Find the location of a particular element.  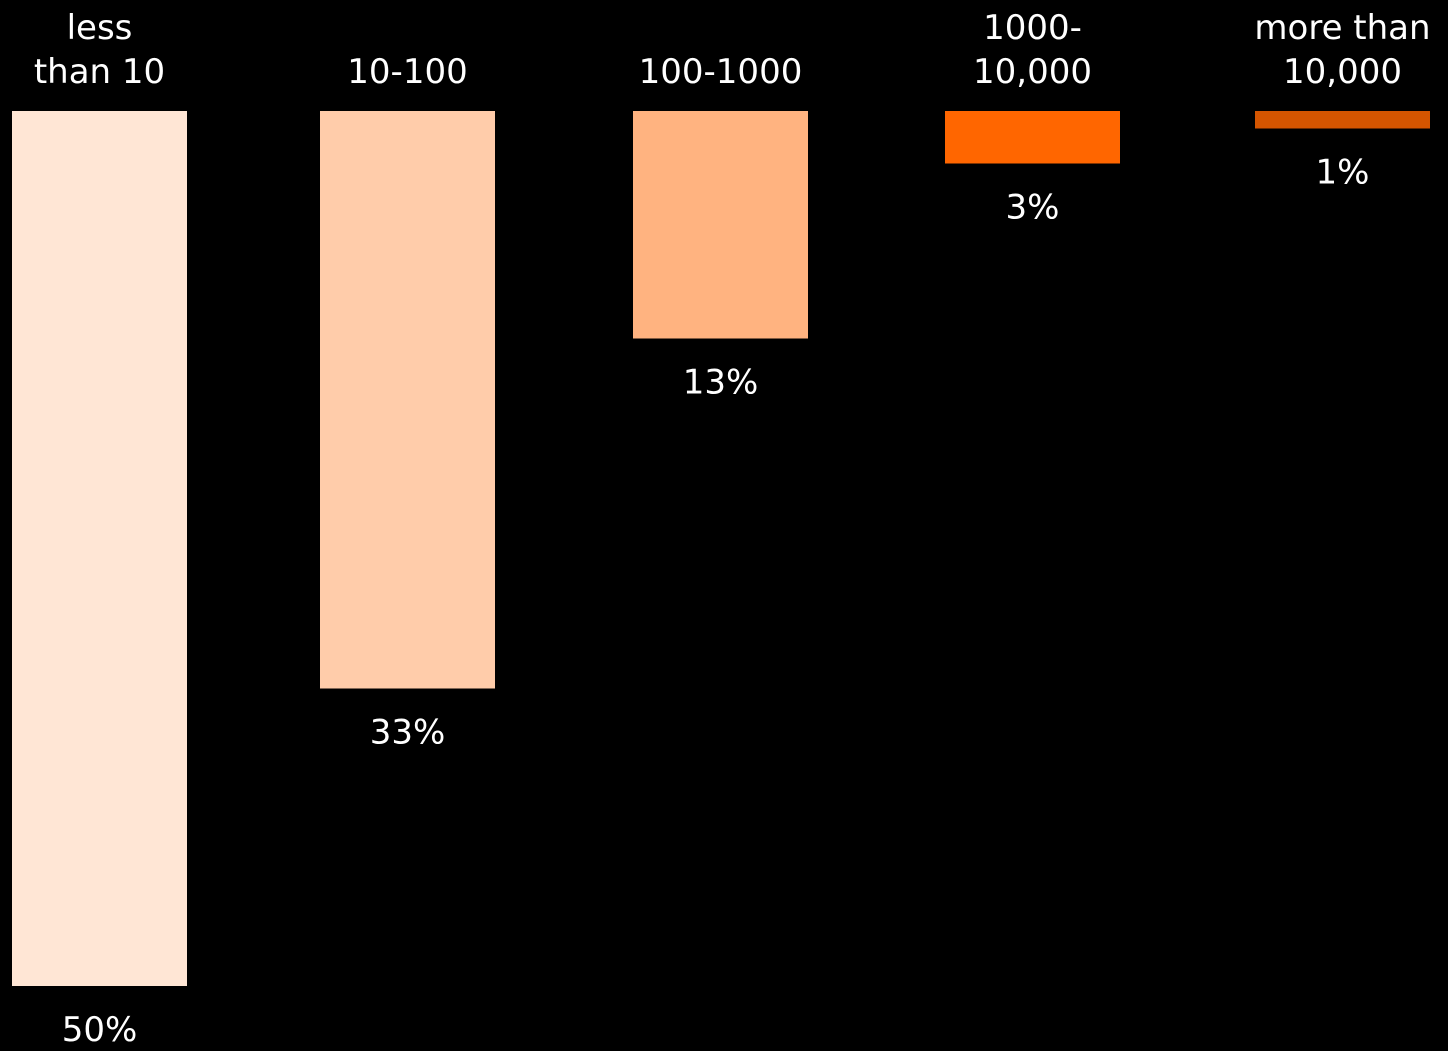

category-label-4: 1000-10,000 is located at coordinates (1032, 50).